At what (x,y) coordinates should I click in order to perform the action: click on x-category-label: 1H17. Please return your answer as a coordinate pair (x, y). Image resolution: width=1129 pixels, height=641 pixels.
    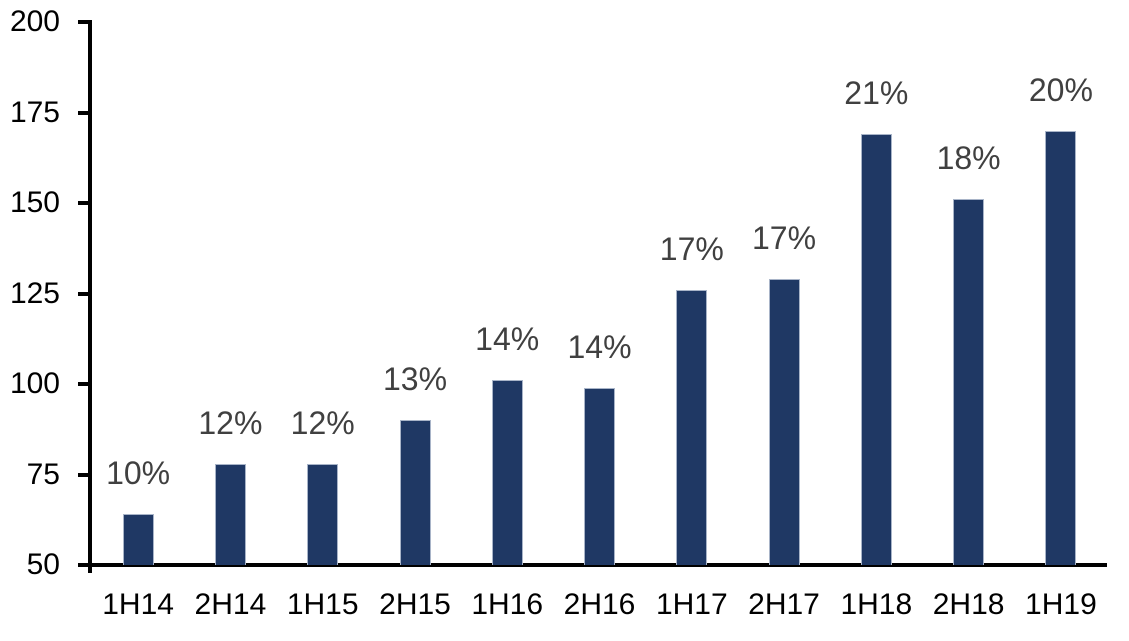
    Looking at the image, I should click on (691, 604).